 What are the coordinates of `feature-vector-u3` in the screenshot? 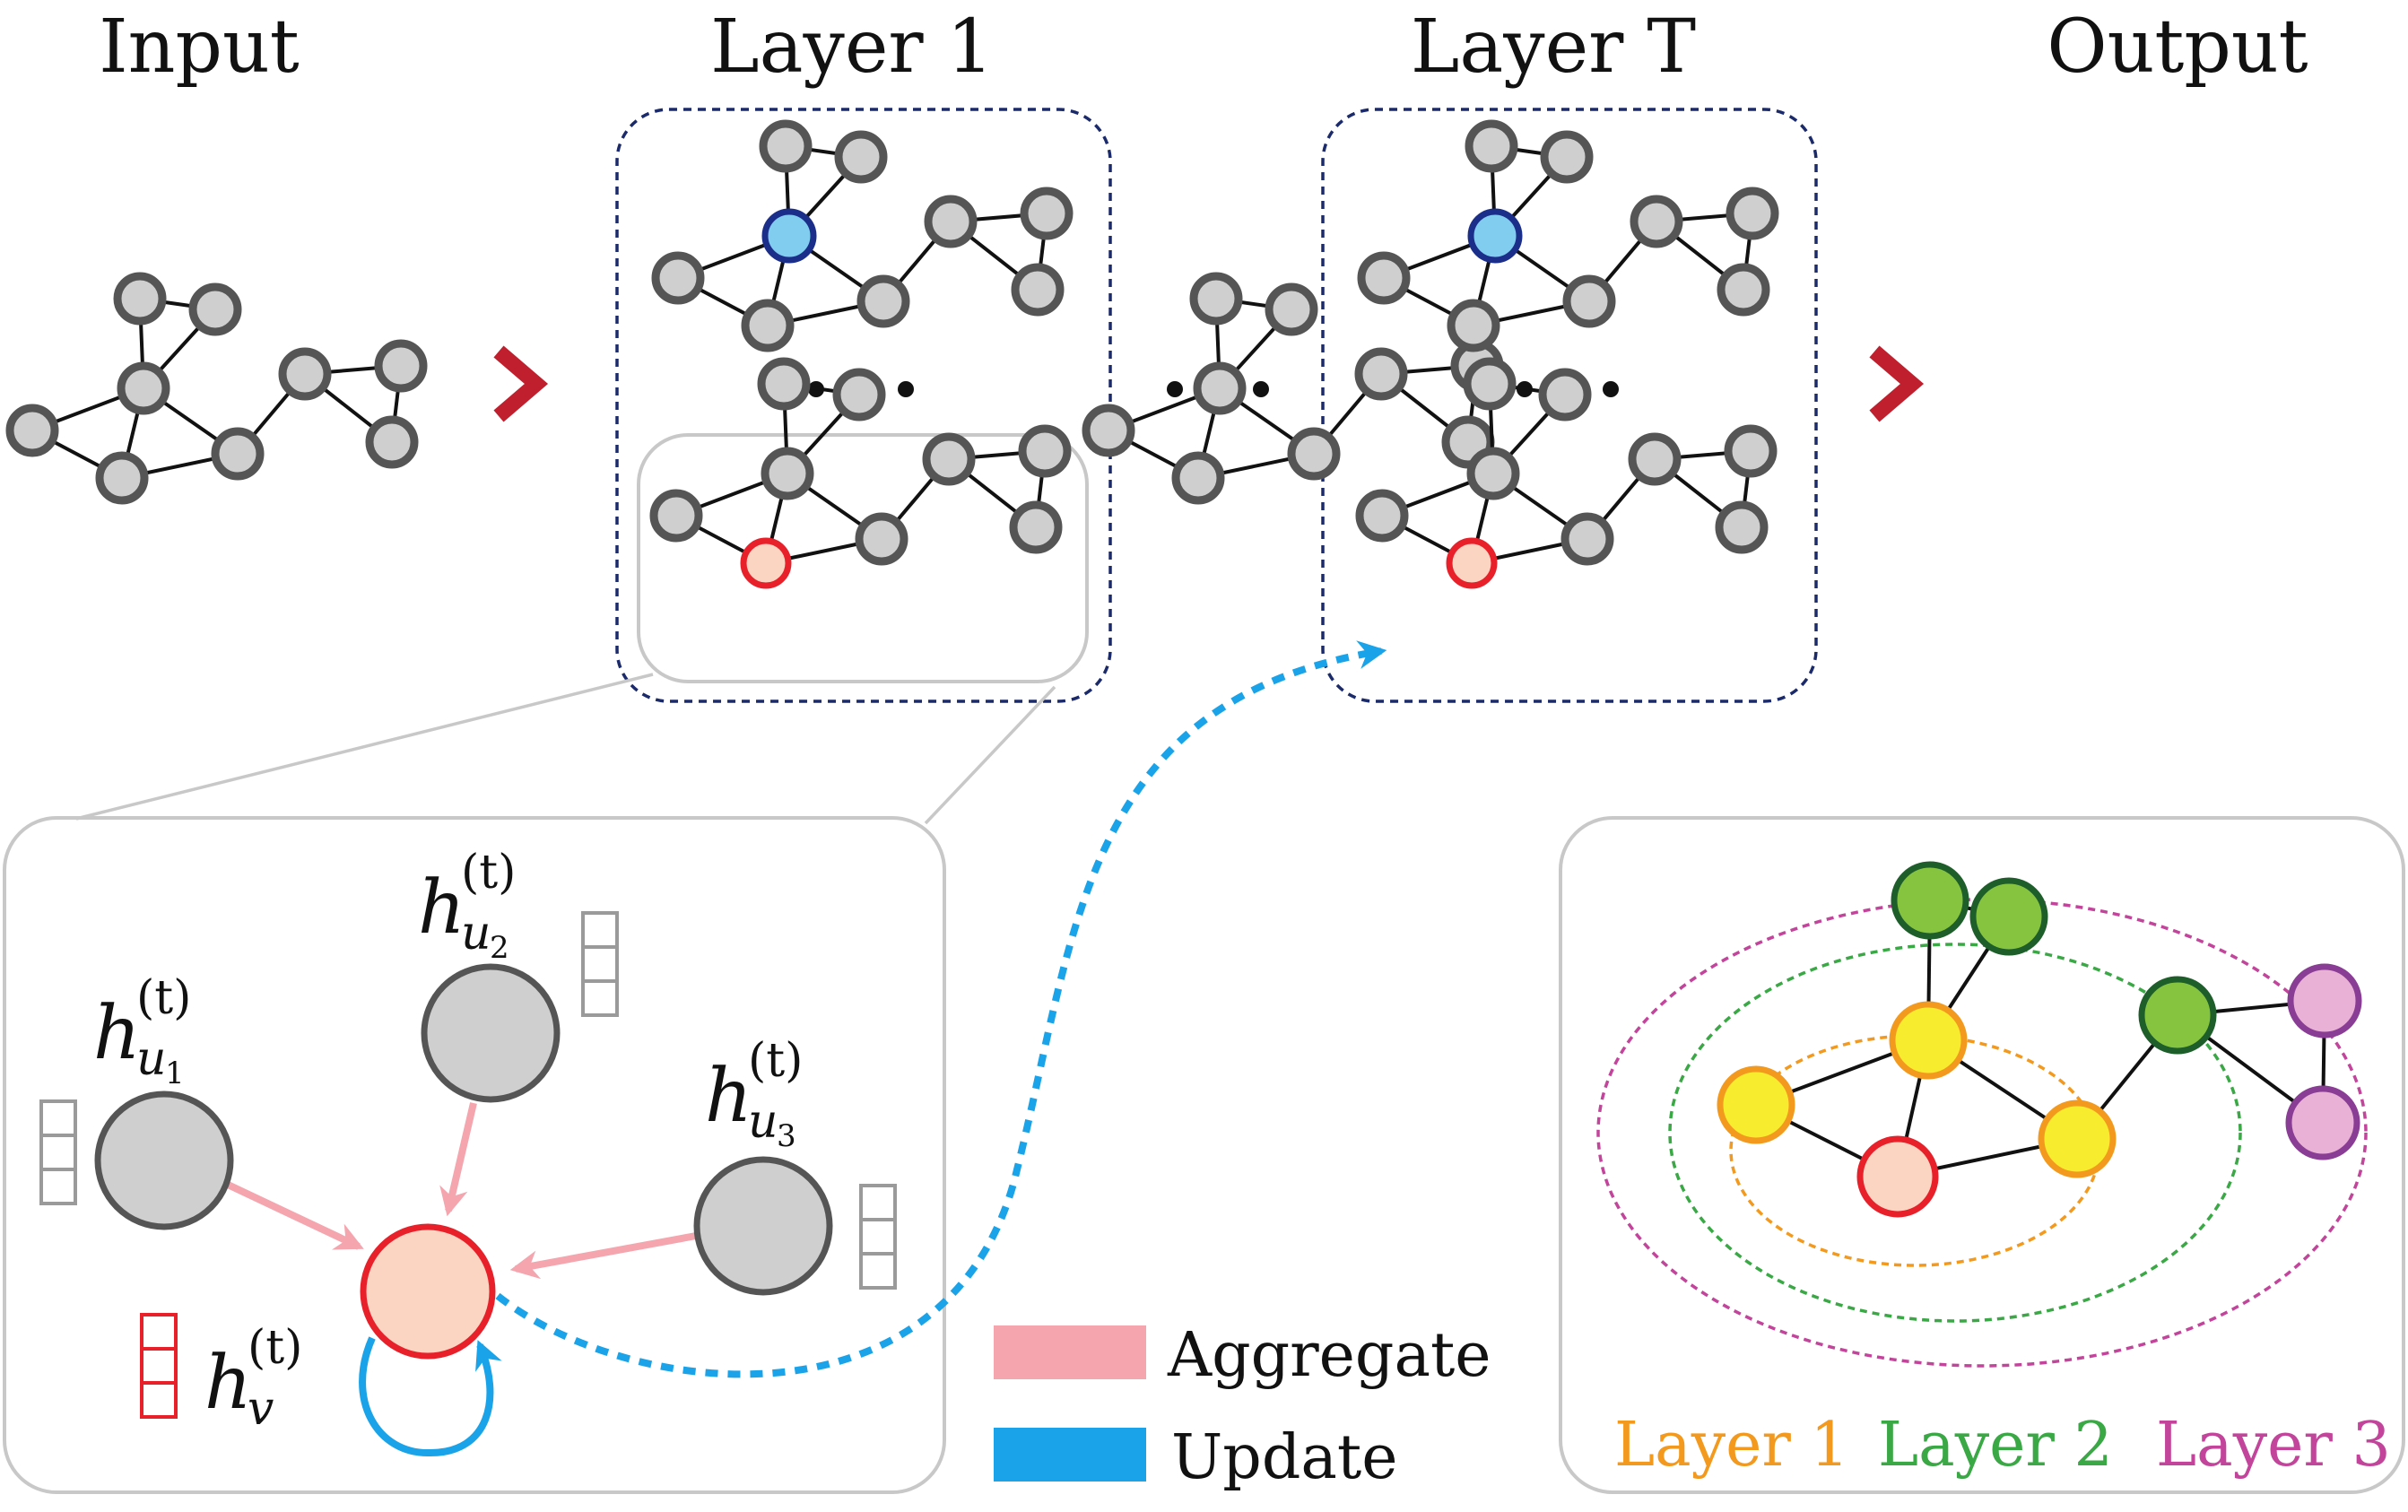 It's located at (878, 1237).